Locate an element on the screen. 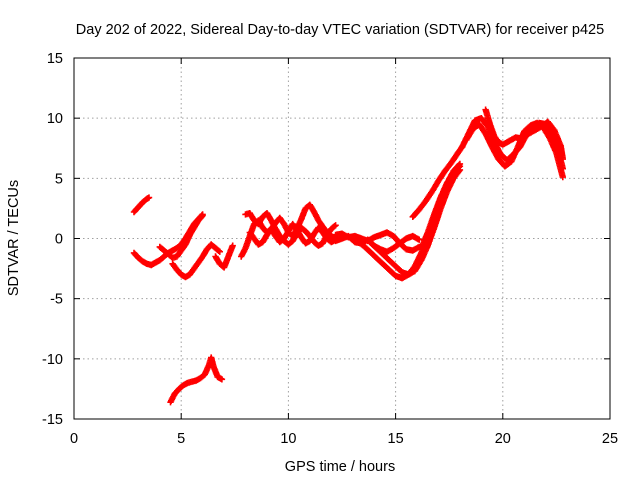  series-trace-f is located at coordinates (196, 380).